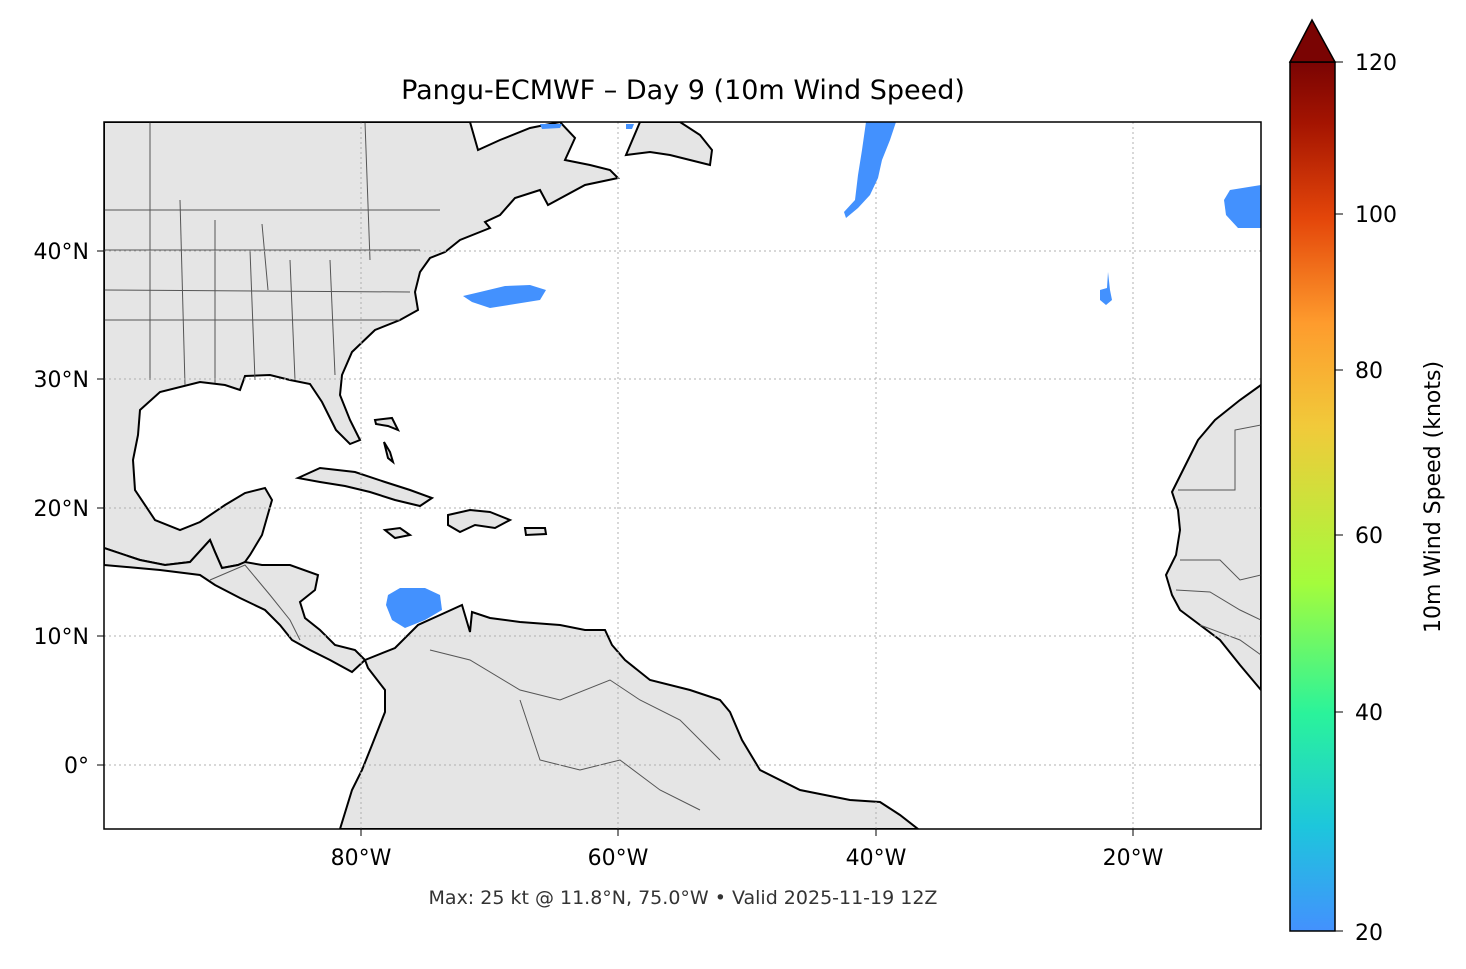 The width and height of the screenshot is (1466, 969). I want to click on x-axis-ticks: 80°W 60°W 40°W 20°W, so click(747, 850).